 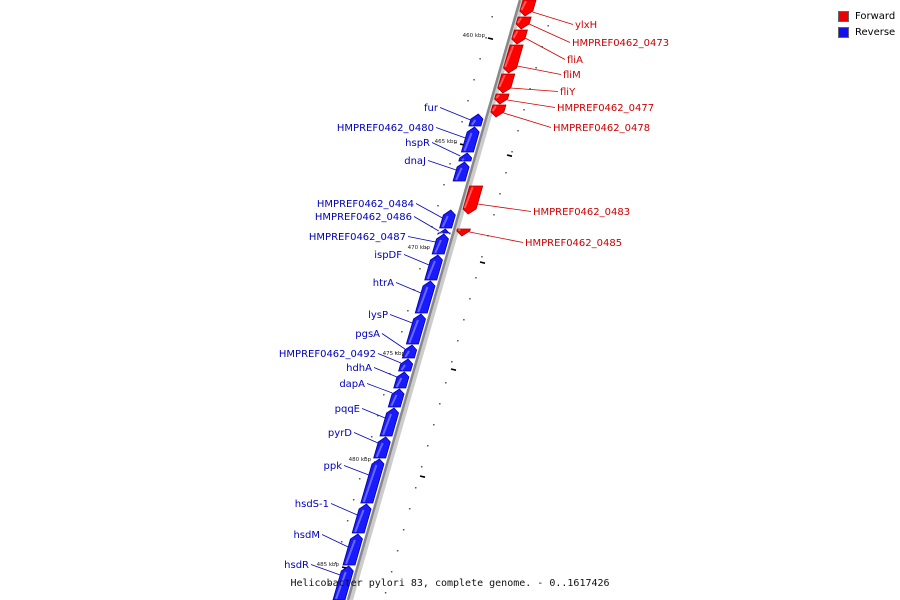 What do you see at coordinates (409, 351) in the screenshot?
I see `pgsa-gene-arrow` at bounding box center [409, 351].